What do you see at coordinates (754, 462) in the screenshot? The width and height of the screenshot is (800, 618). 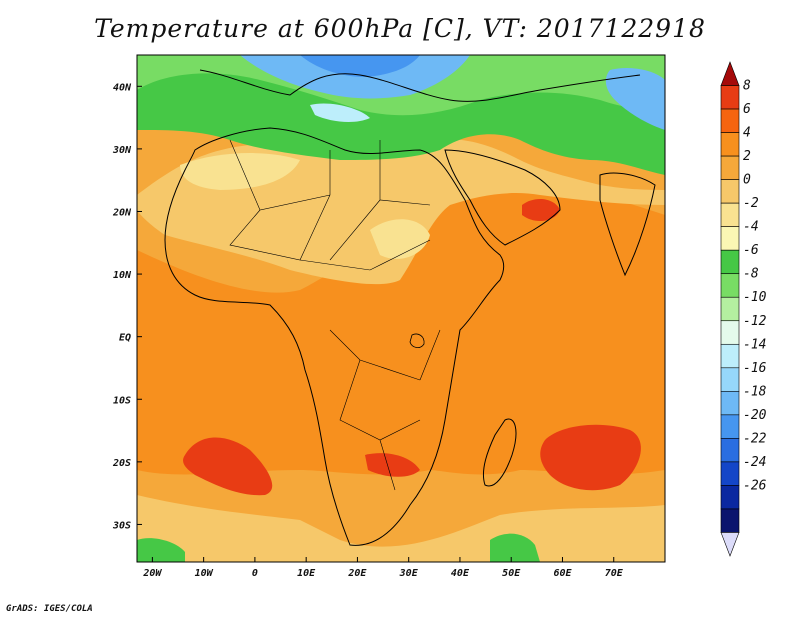 I see `colorbar-label: -24` at bounding box center [754, 462].